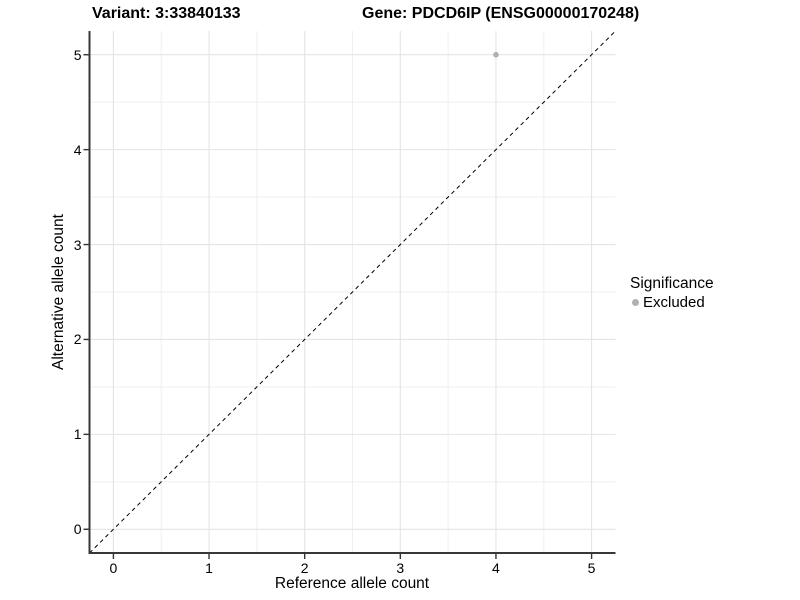 Image resolution: width=800 pixels, height=600 pixels. I want to click on y-tick-label: 5, so click(77, 54).